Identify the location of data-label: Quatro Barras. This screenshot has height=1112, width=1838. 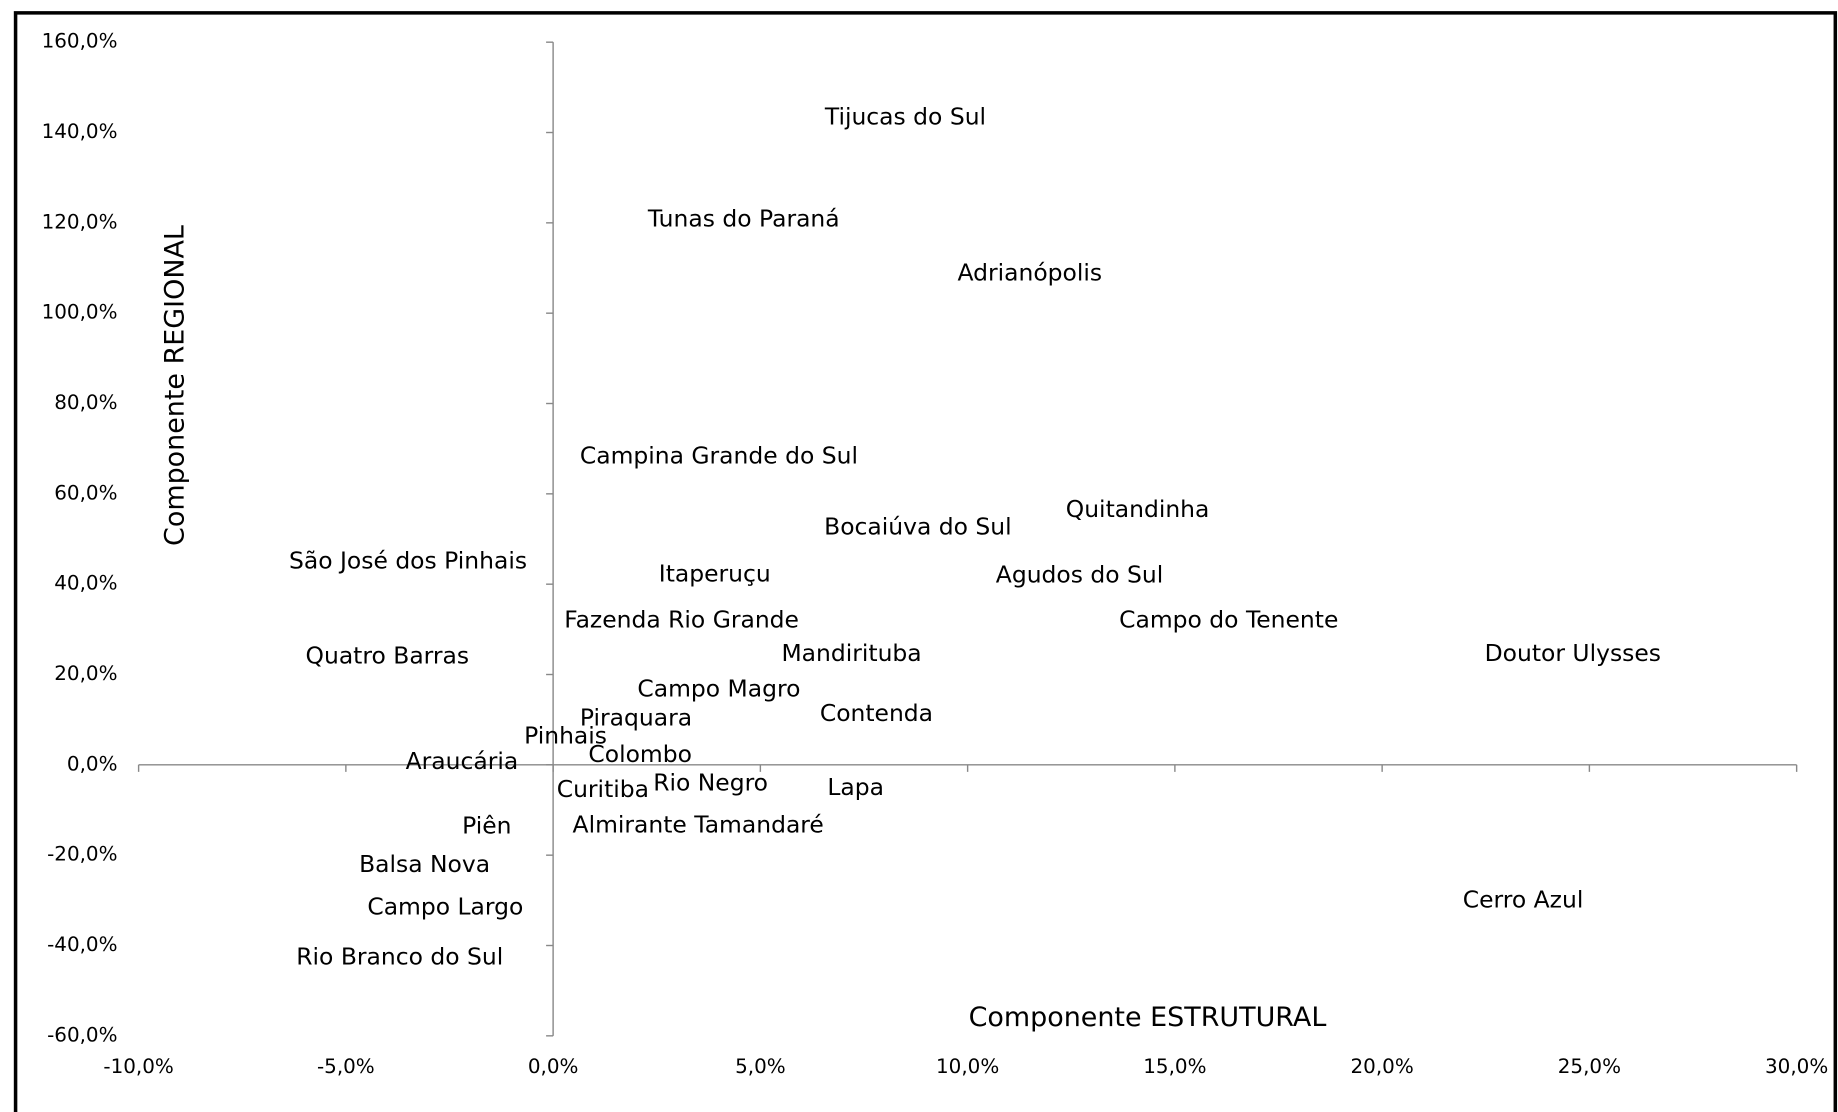
(388, 655).